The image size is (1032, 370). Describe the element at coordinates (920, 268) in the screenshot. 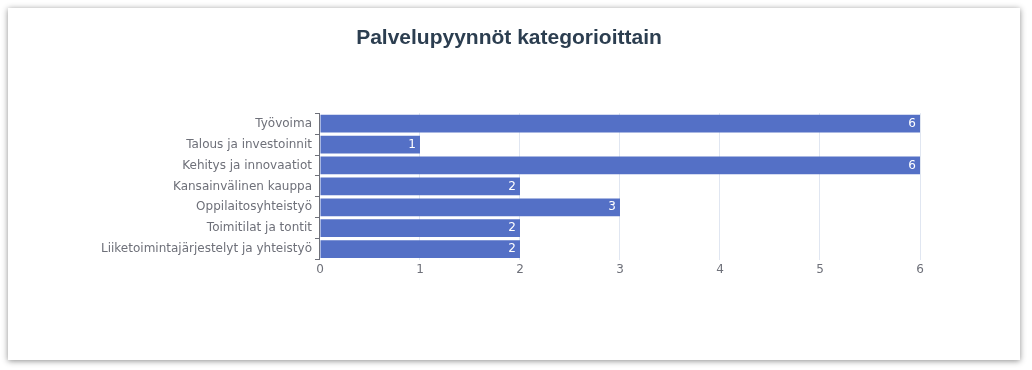

I see `x-tick-label: 6` at that location.